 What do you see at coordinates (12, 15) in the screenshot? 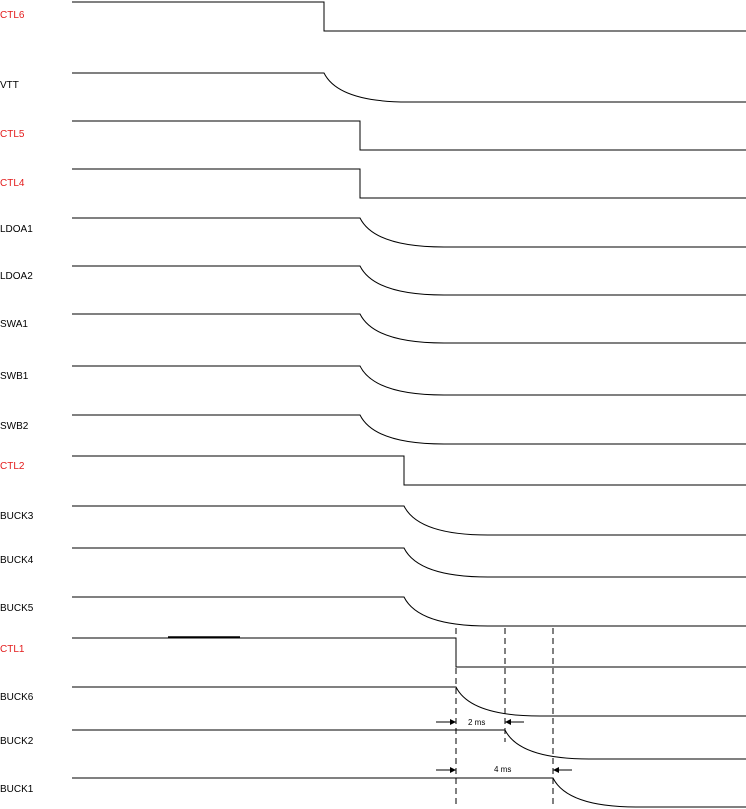
I see `signal-label-ctl6: CTL6` at bounding box center [12, 15].